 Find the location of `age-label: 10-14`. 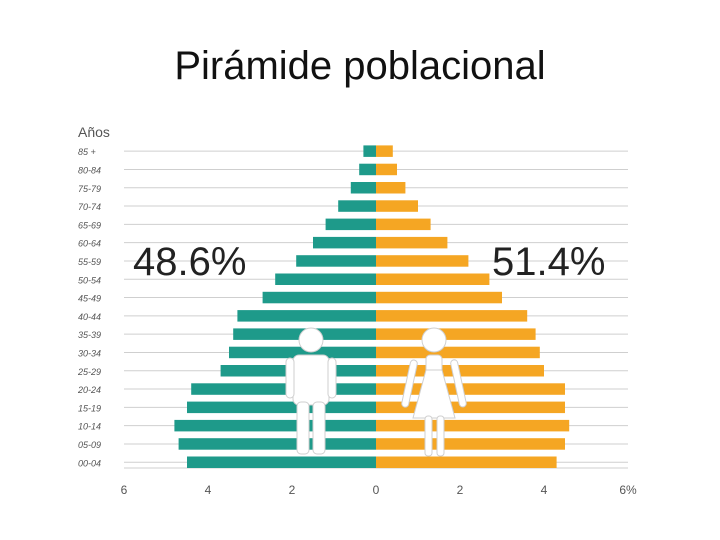

age-label: 10-14 is located at coordinates (89, 427).